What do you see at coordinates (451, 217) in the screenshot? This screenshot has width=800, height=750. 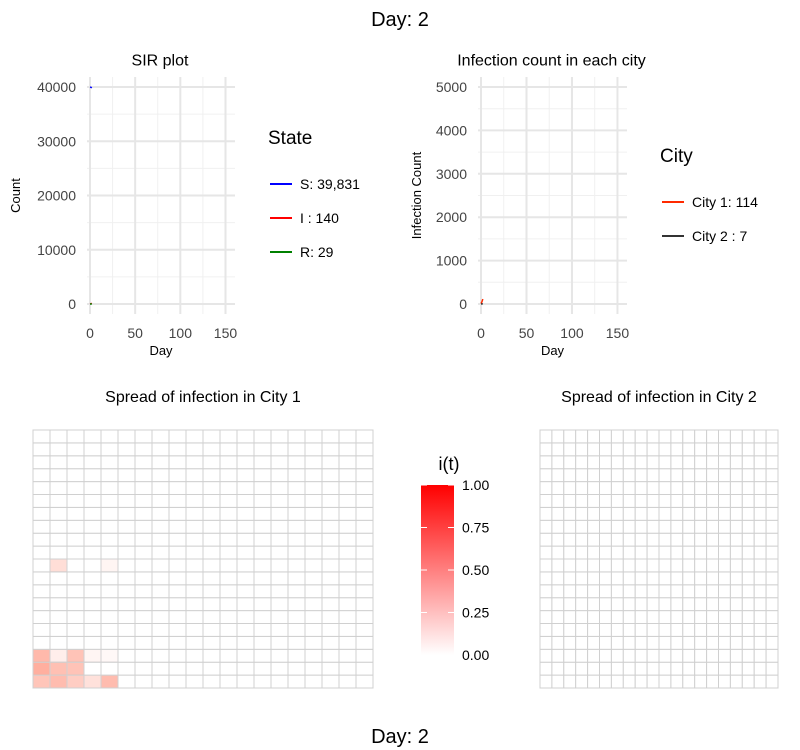 I see `y-tick-label: 2000` at bounding box center [451, 217].